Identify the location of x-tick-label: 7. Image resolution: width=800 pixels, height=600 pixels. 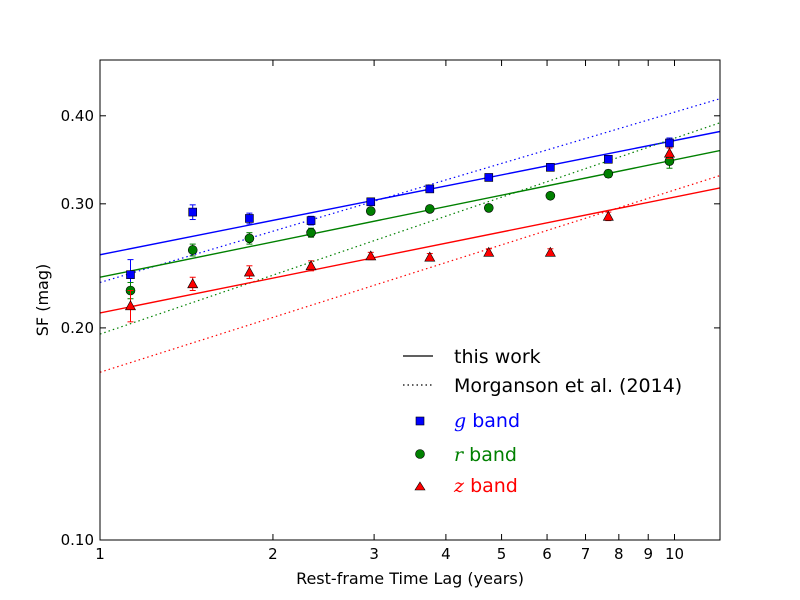
(586, 554).